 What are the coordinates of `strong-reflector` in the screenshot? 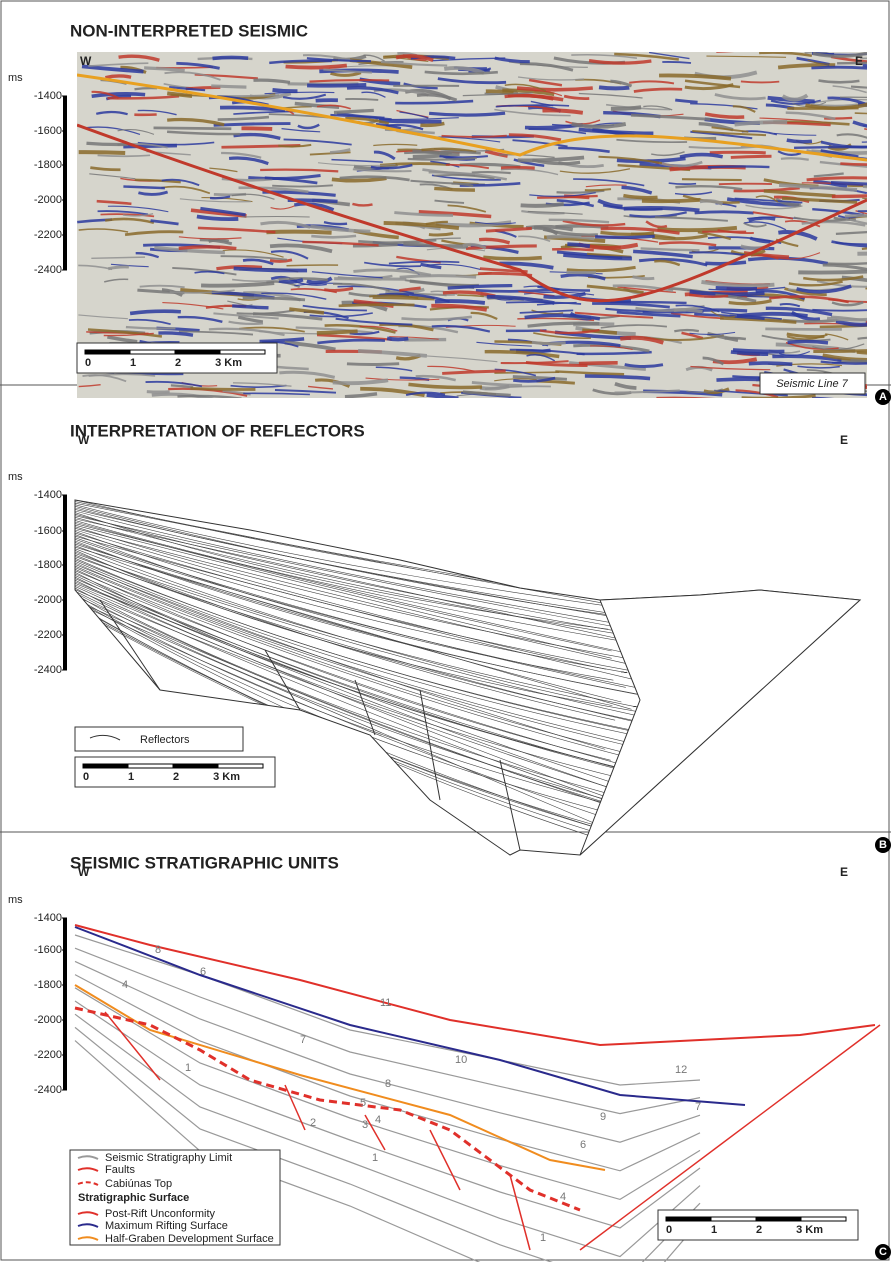 It's located at (472, 213).